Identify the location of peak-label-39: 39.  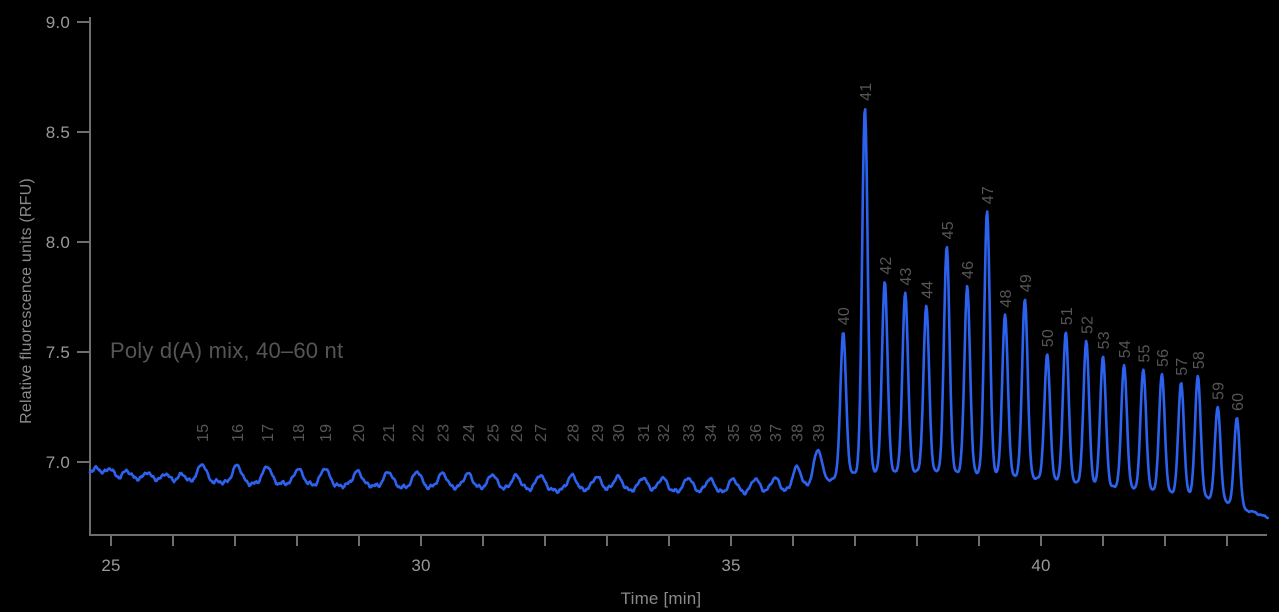
(819, 433).